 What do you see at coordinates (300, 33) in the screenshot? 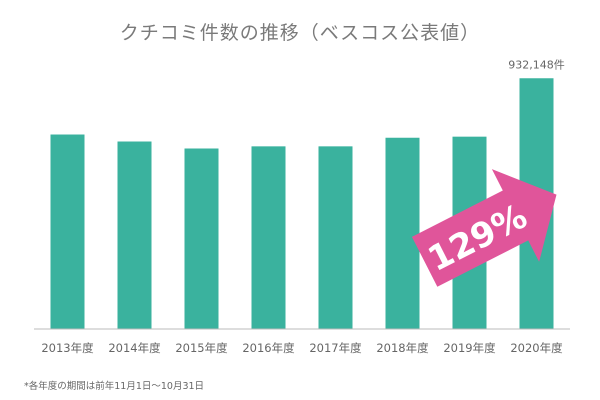
I see `chart-title: クチコミ件数の推移（ベスコス公表値）` at bounding box center [300, 33].